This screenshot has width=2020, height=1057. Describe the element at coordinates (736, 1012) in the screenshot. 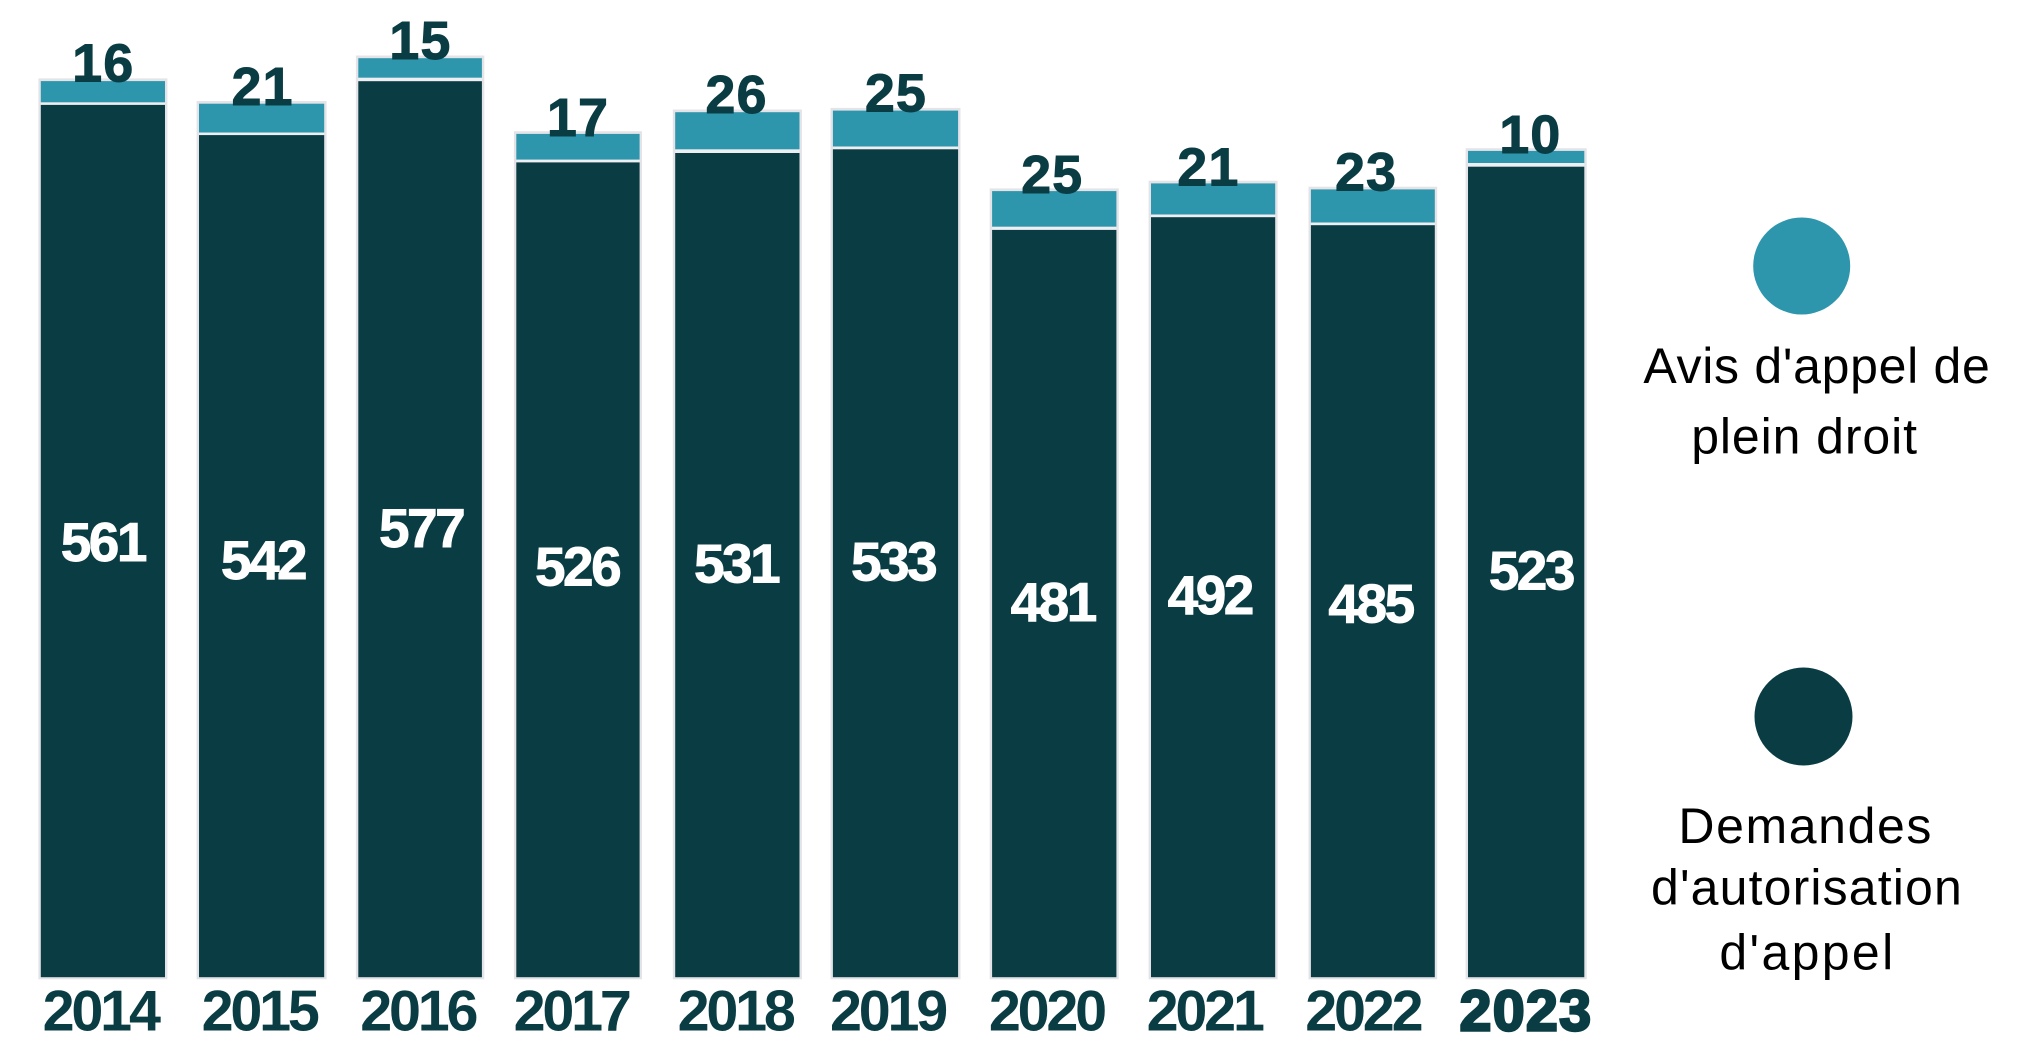

I see `svg-text: 2018` at that location.